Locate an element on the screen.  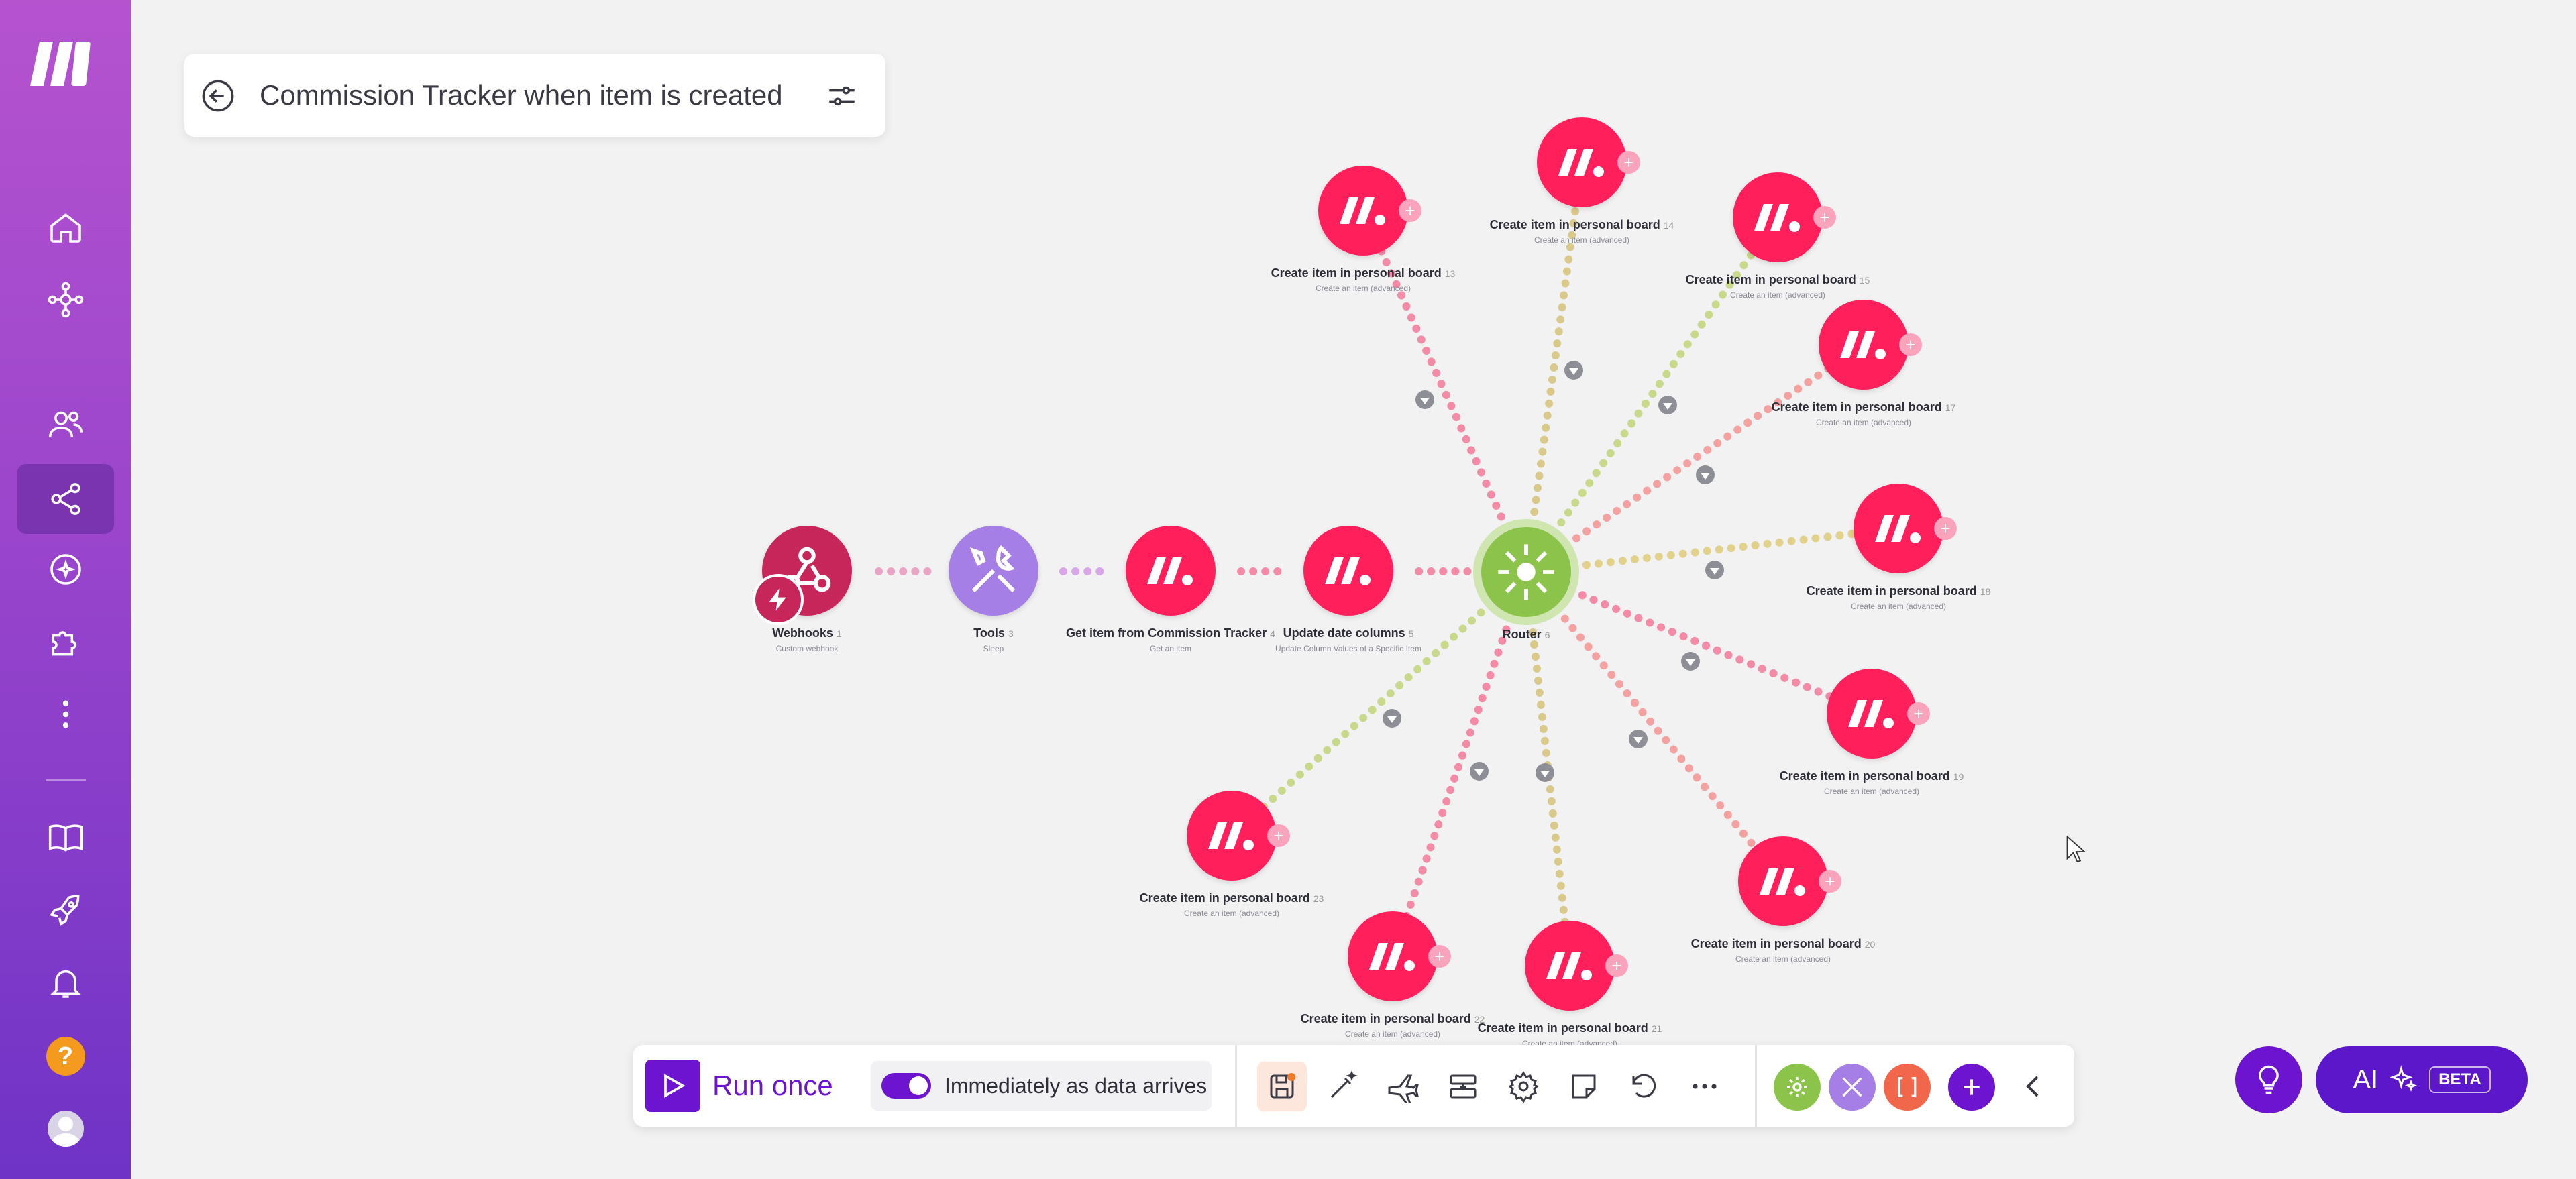
undo-icon is located at coordinates (1644, 1086).